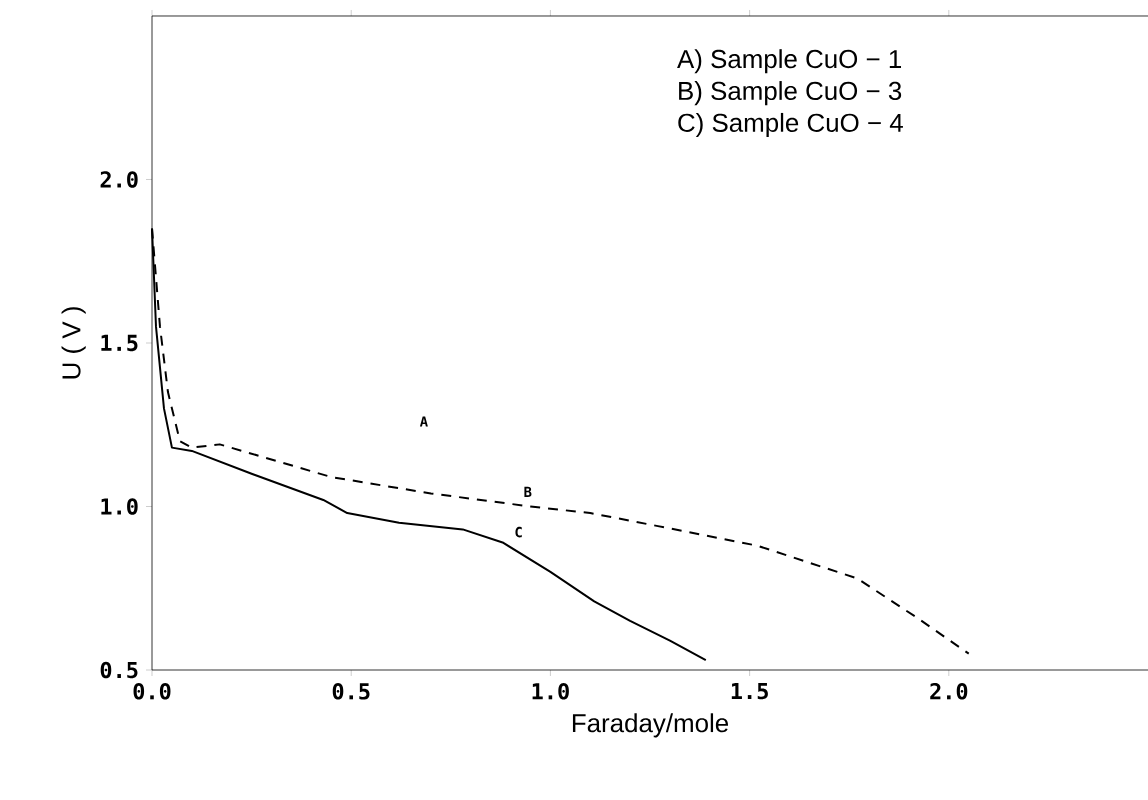 Image resolution: width=1148 pixels, height=800 pixels. Describe the element at coordinates (119, 670) in the screenshot. I see `y-tick-label: 0.5` at that location.